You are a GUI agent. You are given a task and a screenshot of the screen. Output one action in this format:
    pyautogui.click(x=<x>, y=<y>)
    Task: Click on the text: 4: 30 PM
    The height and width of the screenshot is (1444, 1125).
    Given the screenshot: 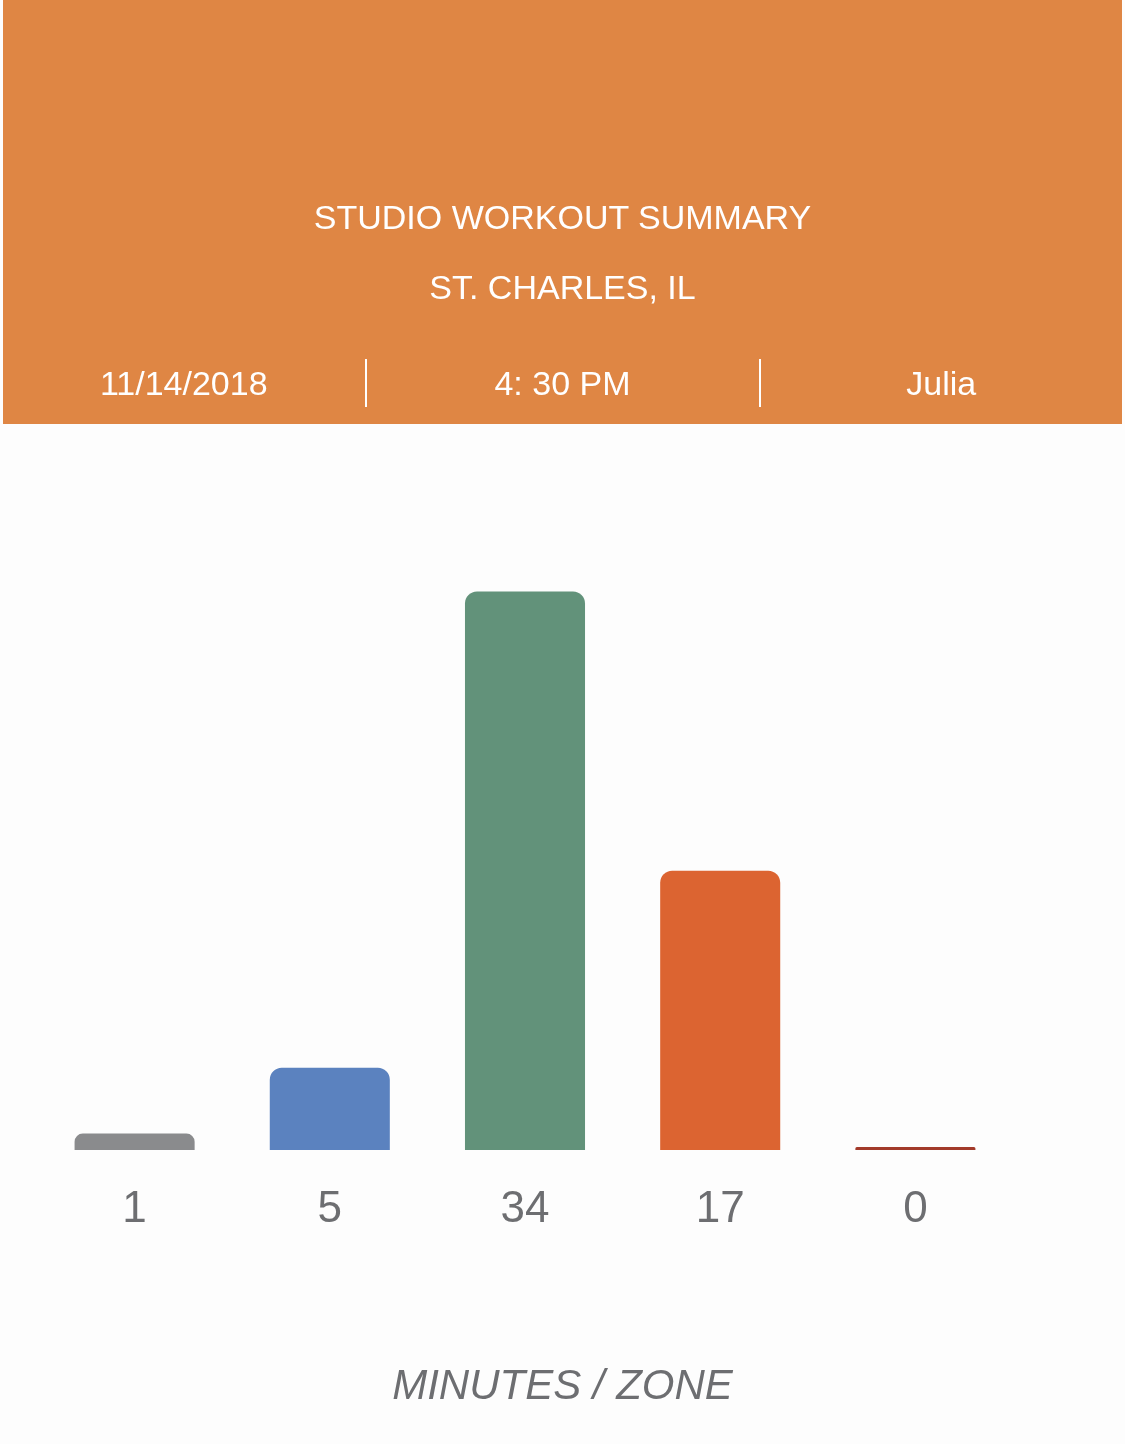 What is the action you would take?
    pyautogui.click(x=561, y=383)
    